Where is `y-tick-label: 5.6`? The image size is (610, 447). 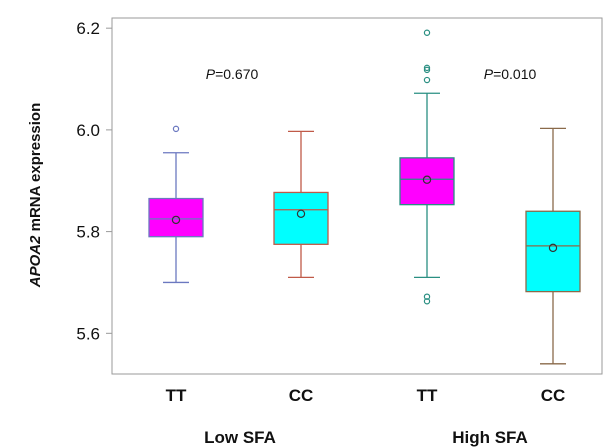 y-tick-label: 5.6 is located at coordinates (88, 333).